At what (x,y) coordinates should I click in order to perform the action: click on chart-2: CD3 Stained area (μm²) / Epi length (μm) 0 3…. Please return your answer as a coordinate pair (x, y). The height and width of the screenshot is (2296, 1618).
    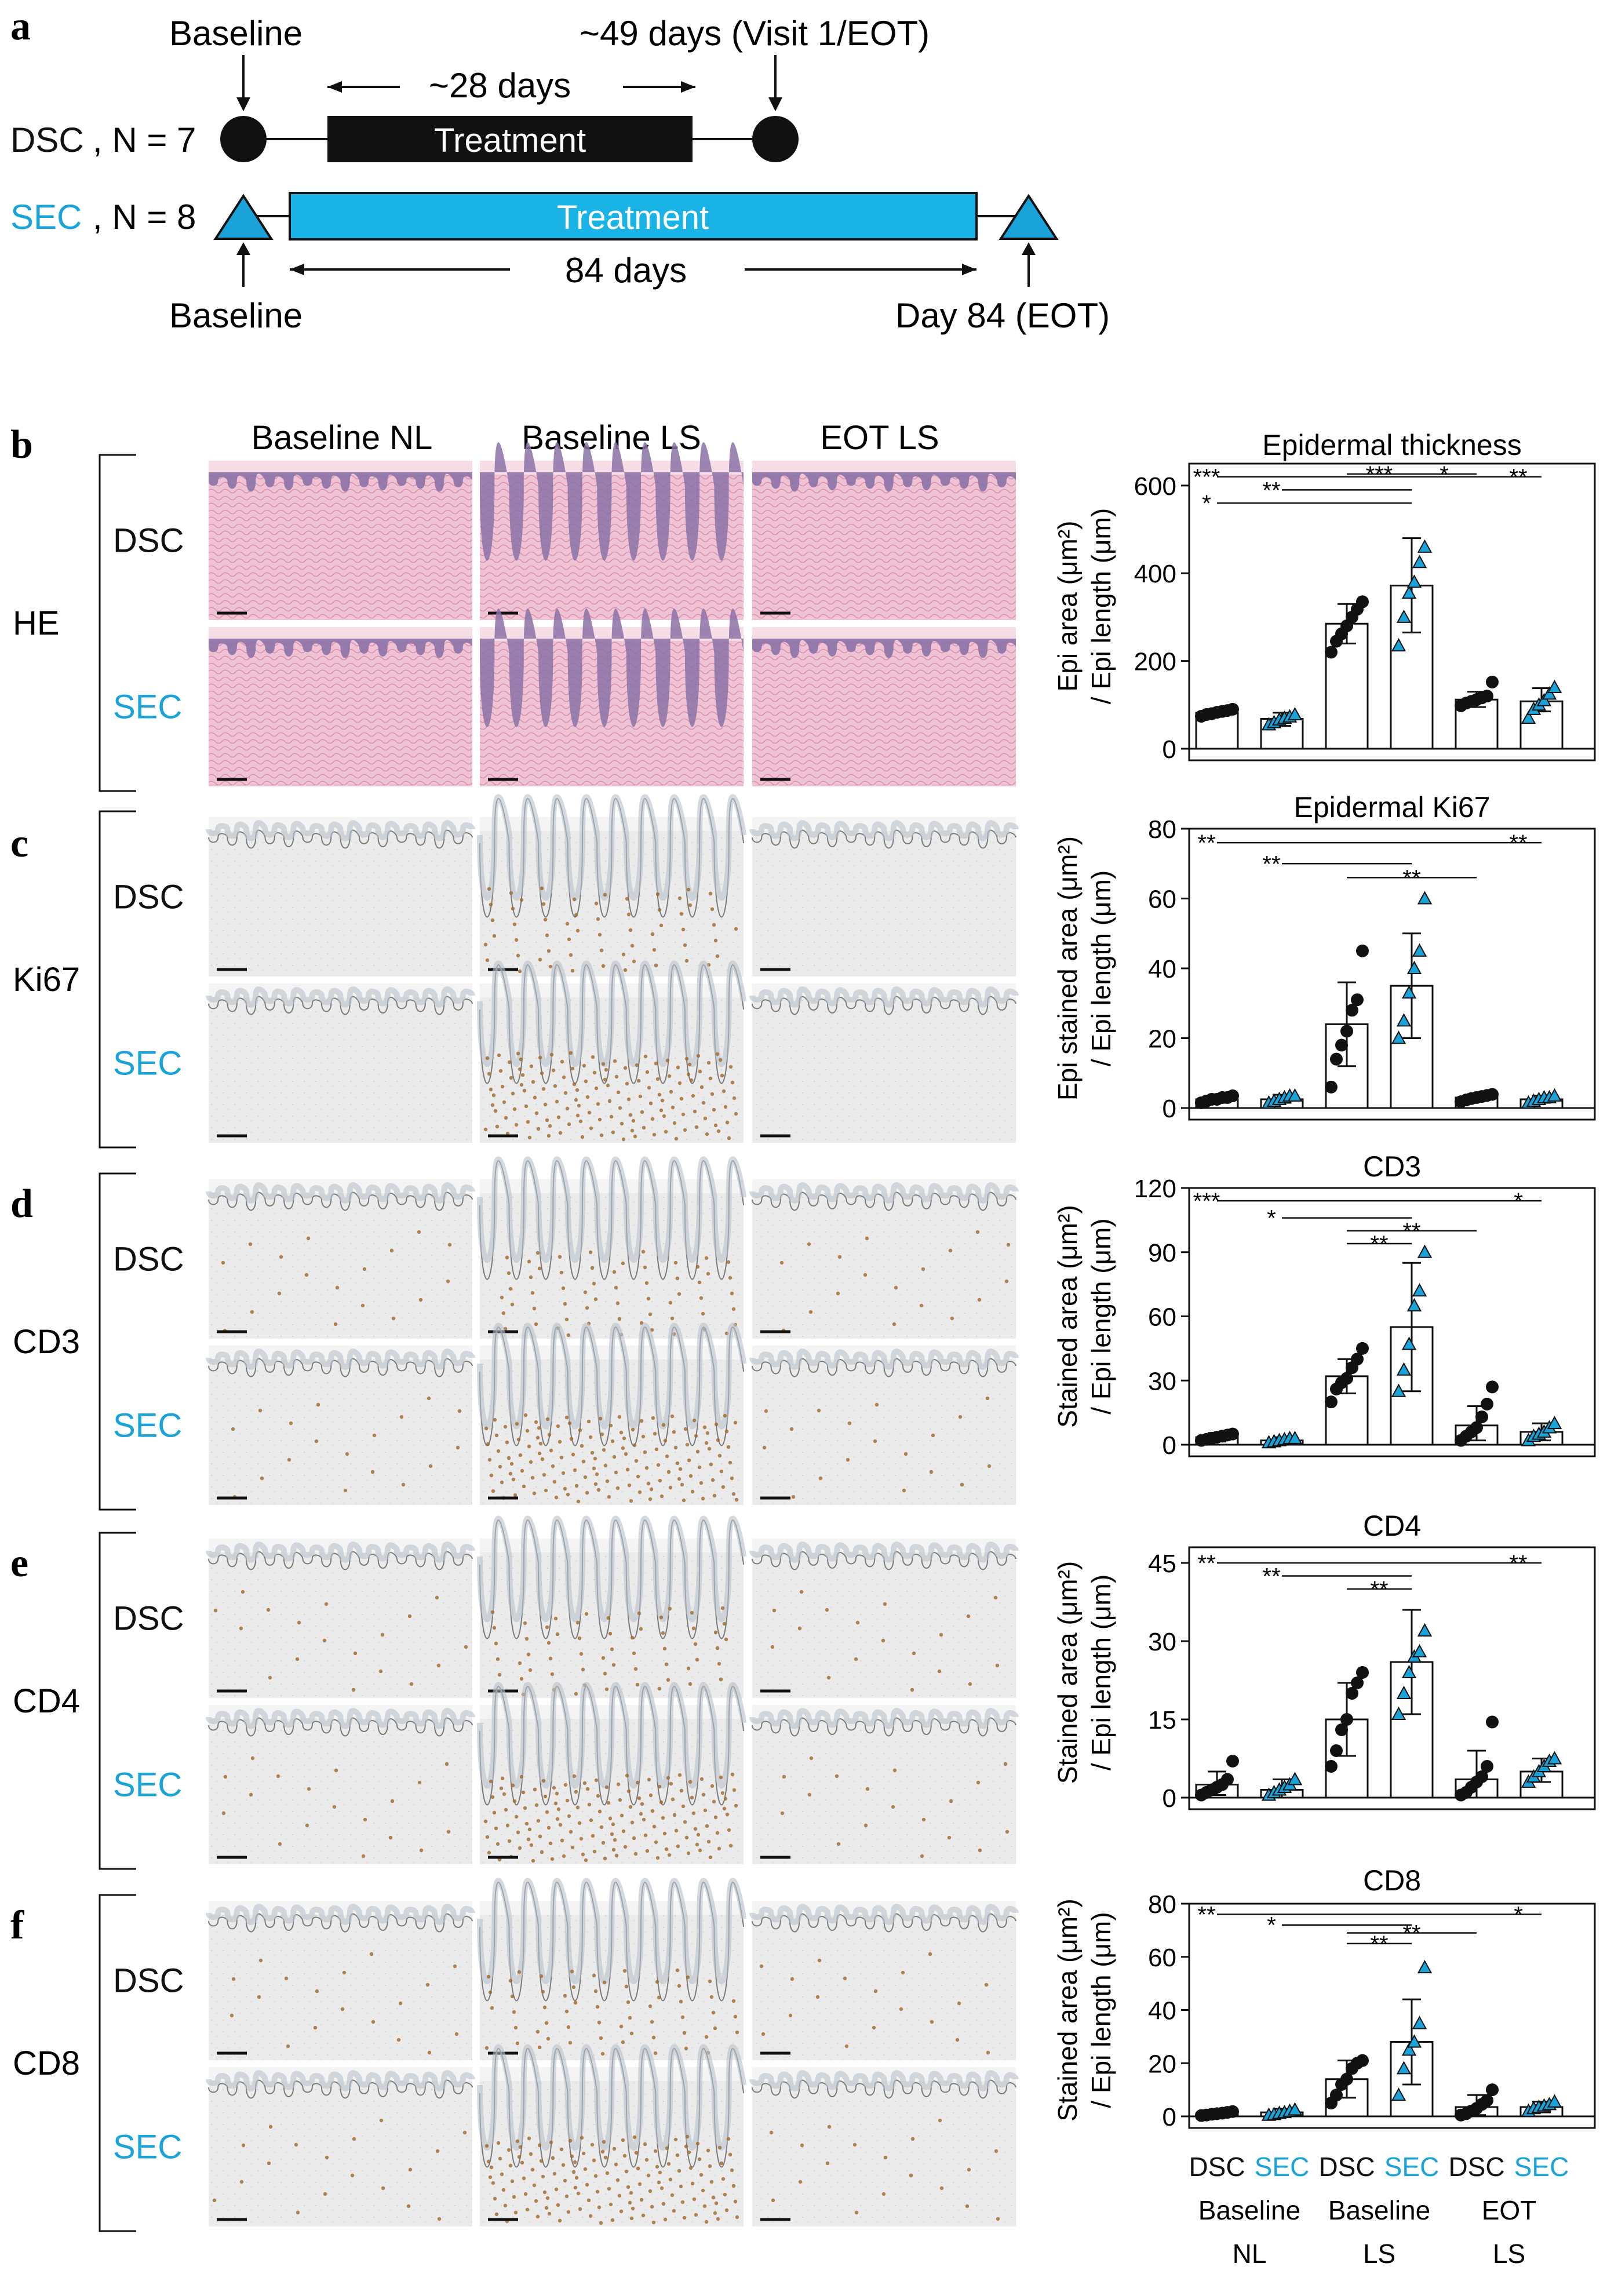
    Looking at the image, I should click on (1324, 1305).